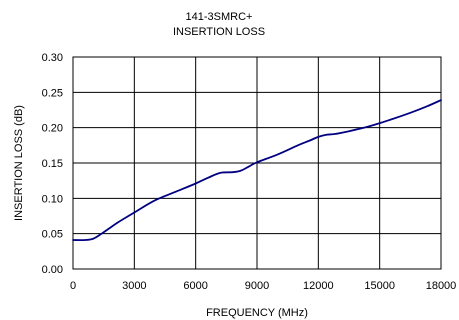 The image size is (459, 320). What do you see at coordinates (52, 235) in the screenshot?
I see `y-tick-label: 0.05` at bounding box center [52, 235].